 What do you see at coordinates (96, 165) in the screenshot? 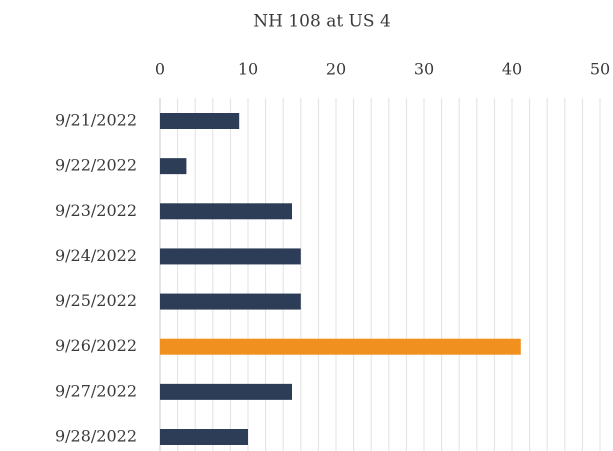
I see `y-tick-label: 9/22/2022` at bounding box center [96, 165].